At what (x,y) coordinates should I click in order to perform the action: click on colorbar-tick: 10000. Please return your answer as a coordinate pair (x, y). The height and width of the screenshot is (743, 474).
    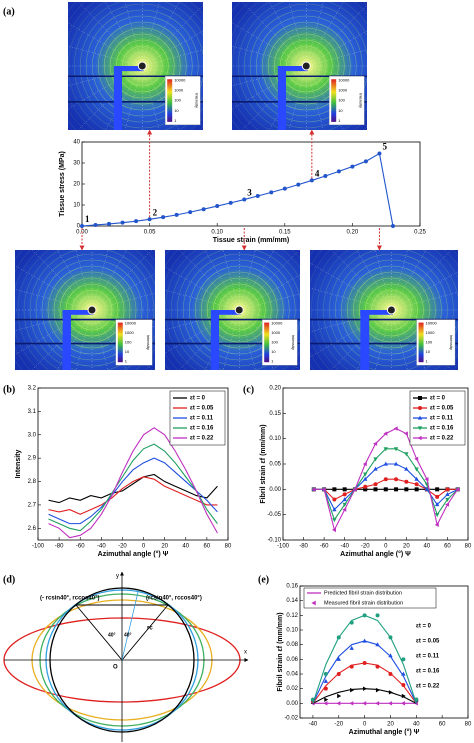
    Looking at the image, I should click on (432, 323).